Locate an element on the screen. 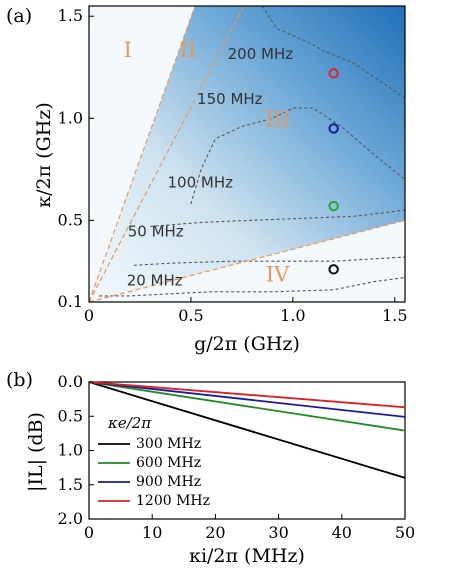 This screenshot has width=474, height=571. panel-a-label: (a) is located at coordinates (19, 16).